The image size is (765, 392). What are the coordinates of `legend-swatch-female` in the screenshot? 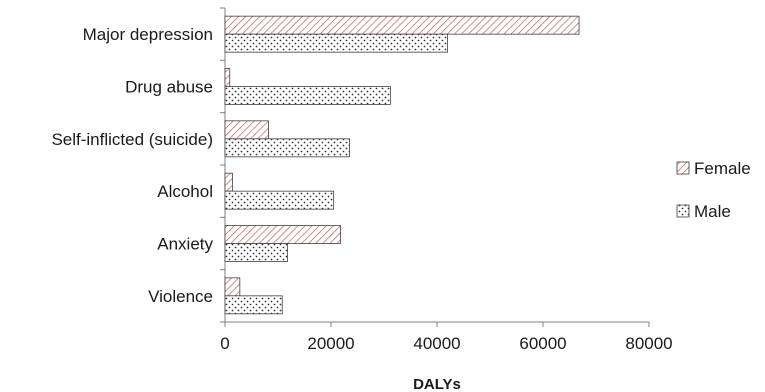 It's located at (683, 168).